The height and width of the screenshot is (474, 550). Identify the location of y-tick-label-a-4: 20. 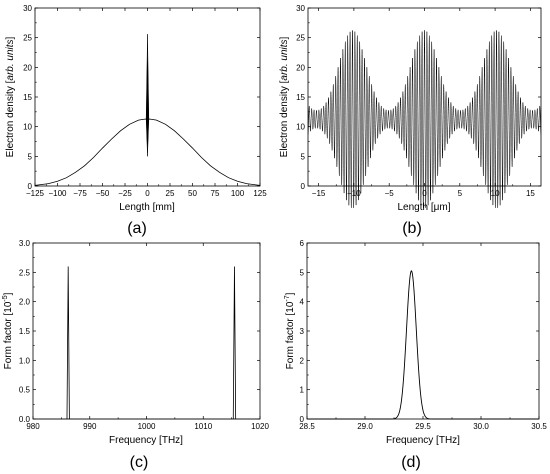
(27, 67).